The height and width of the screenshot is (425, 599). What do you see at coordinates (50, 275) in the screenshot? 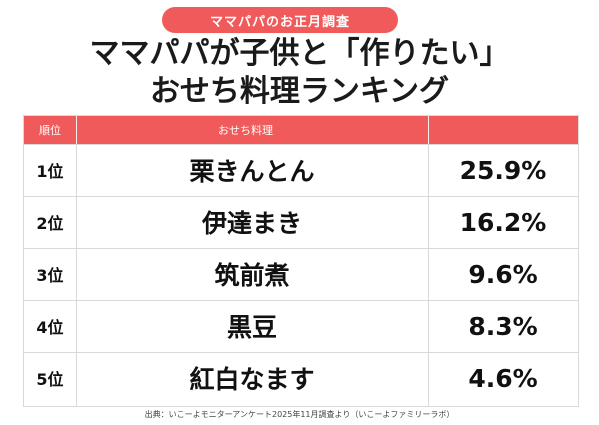
I see `rank-cell: 3位` at bounding box center [50, 275].